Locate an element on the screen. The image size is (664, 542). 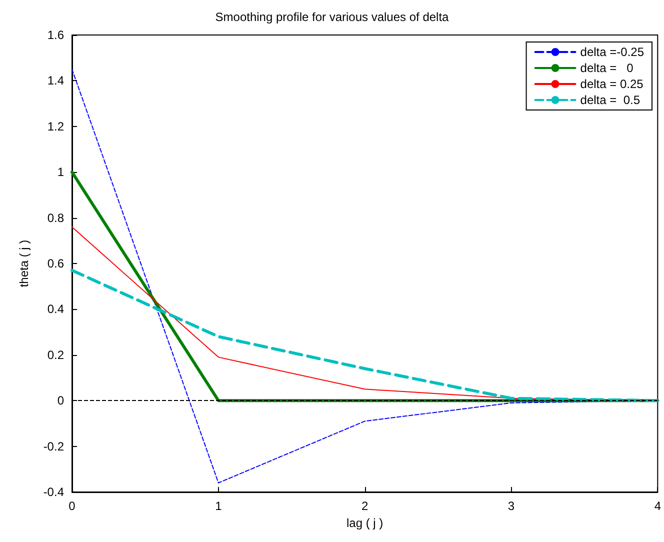
legend-label: delta = 0.5 is located at coordinates (610, 100).